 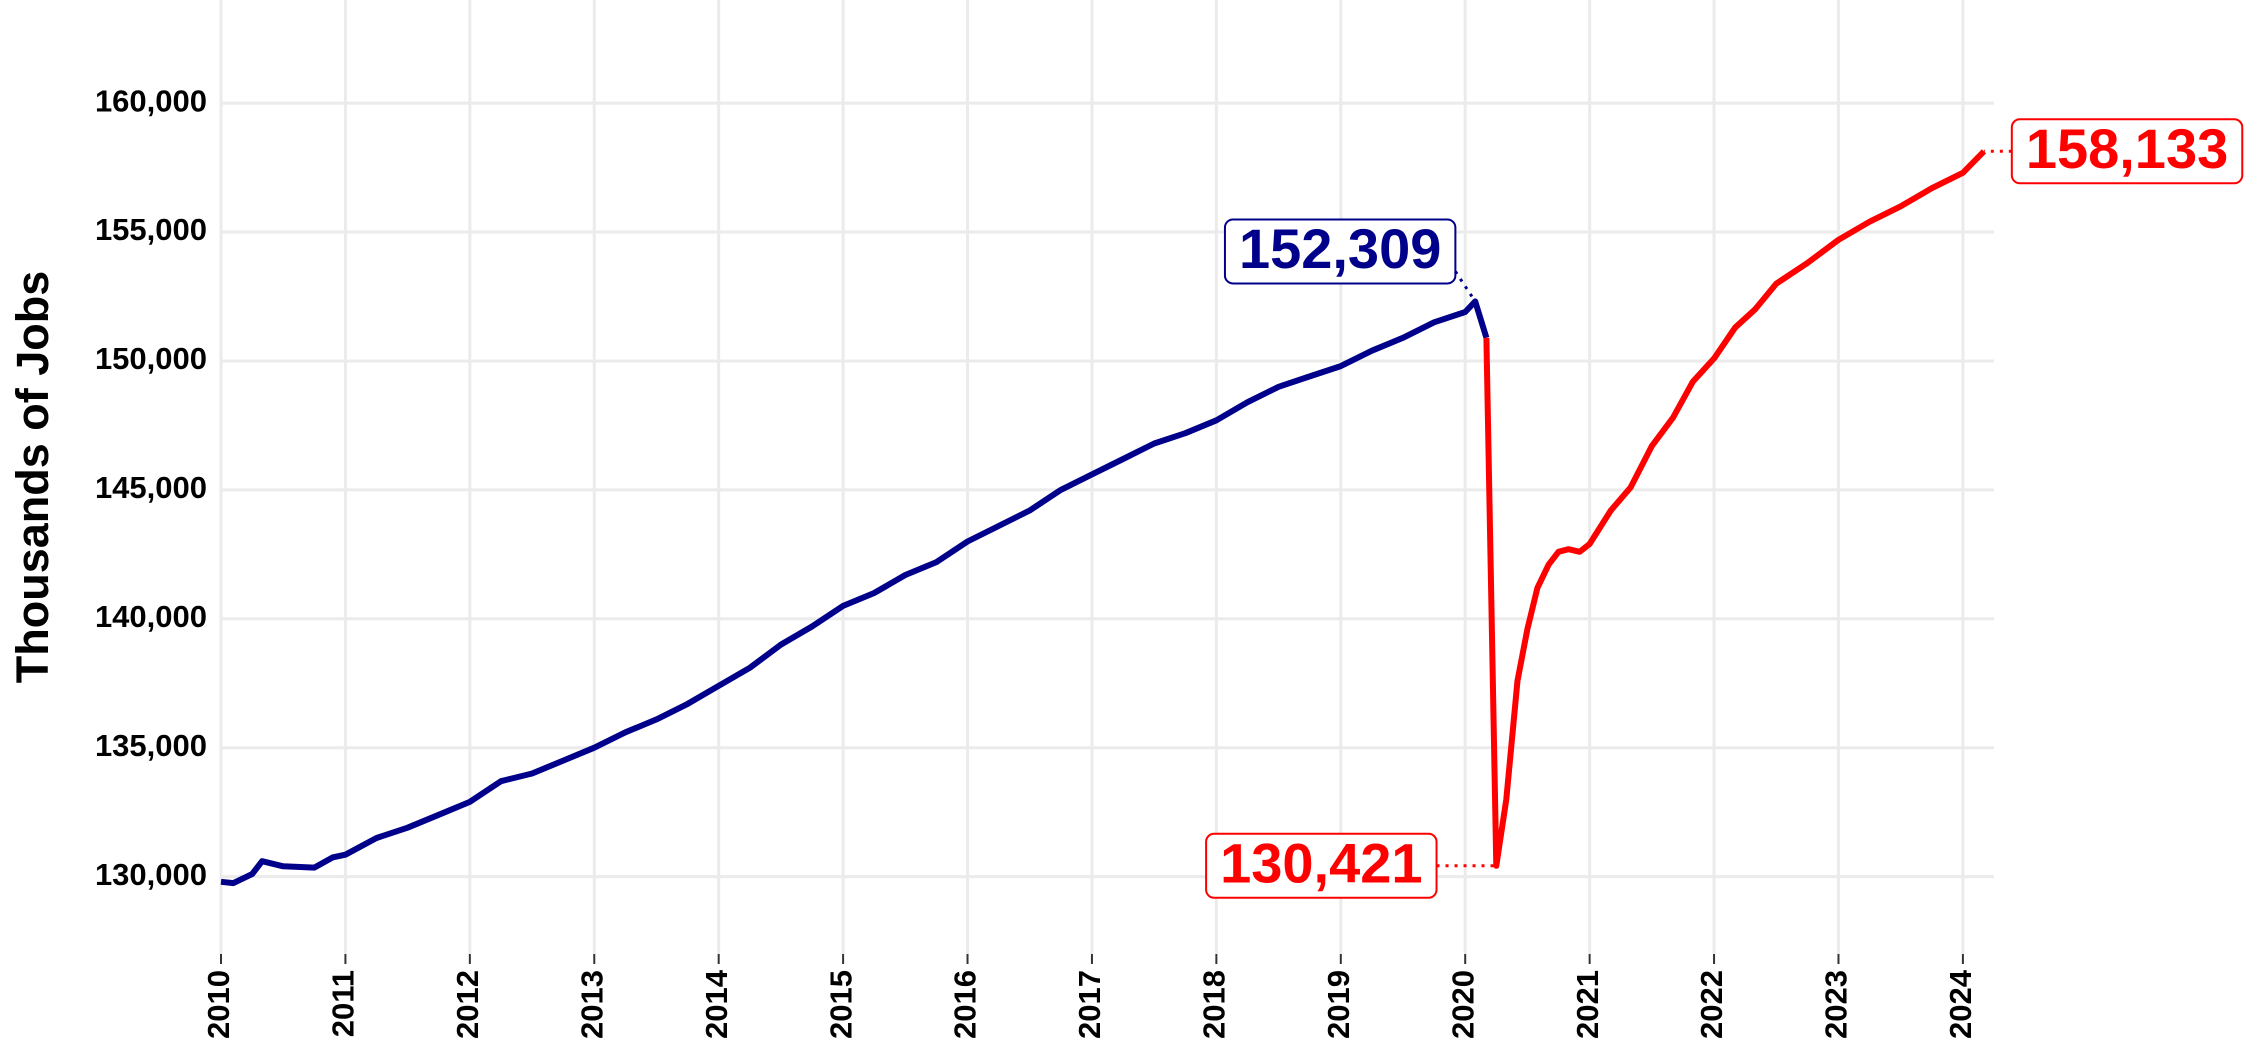 I want to click on y-tick-label: 140,000, so click(x=151, y=616).